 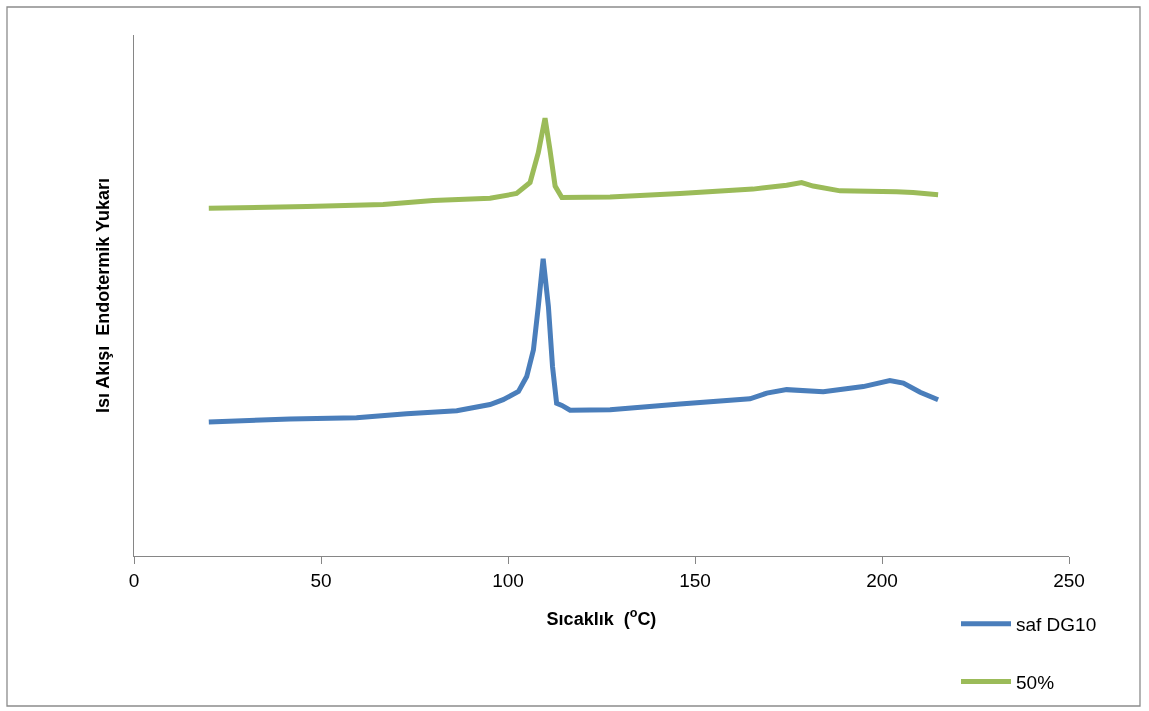 What do you see at coordinates (1056, 625) in the screenshot?
I see `legend-label: saf DG10` at bounding box center [1056, 625].